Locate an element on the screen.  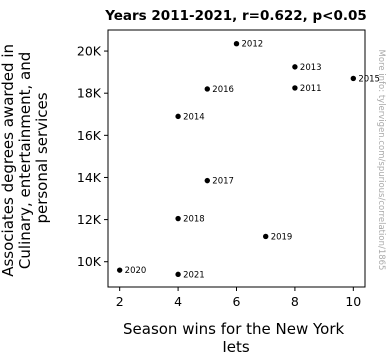
x-tick-label: 2 is located at coordinates (120, 301).